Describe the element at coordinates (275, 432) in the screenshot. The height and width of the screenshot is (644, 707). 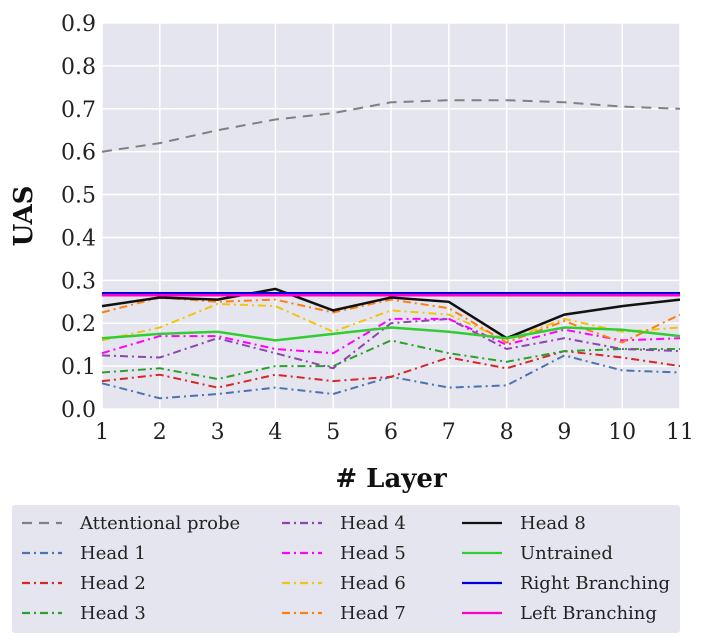
I see `x-tick-label: 4` at that location.